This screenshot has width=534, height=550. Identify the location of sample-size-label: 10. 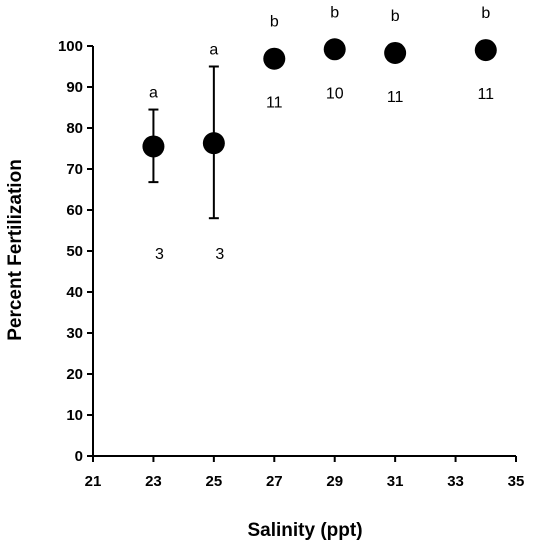
(335, 93).